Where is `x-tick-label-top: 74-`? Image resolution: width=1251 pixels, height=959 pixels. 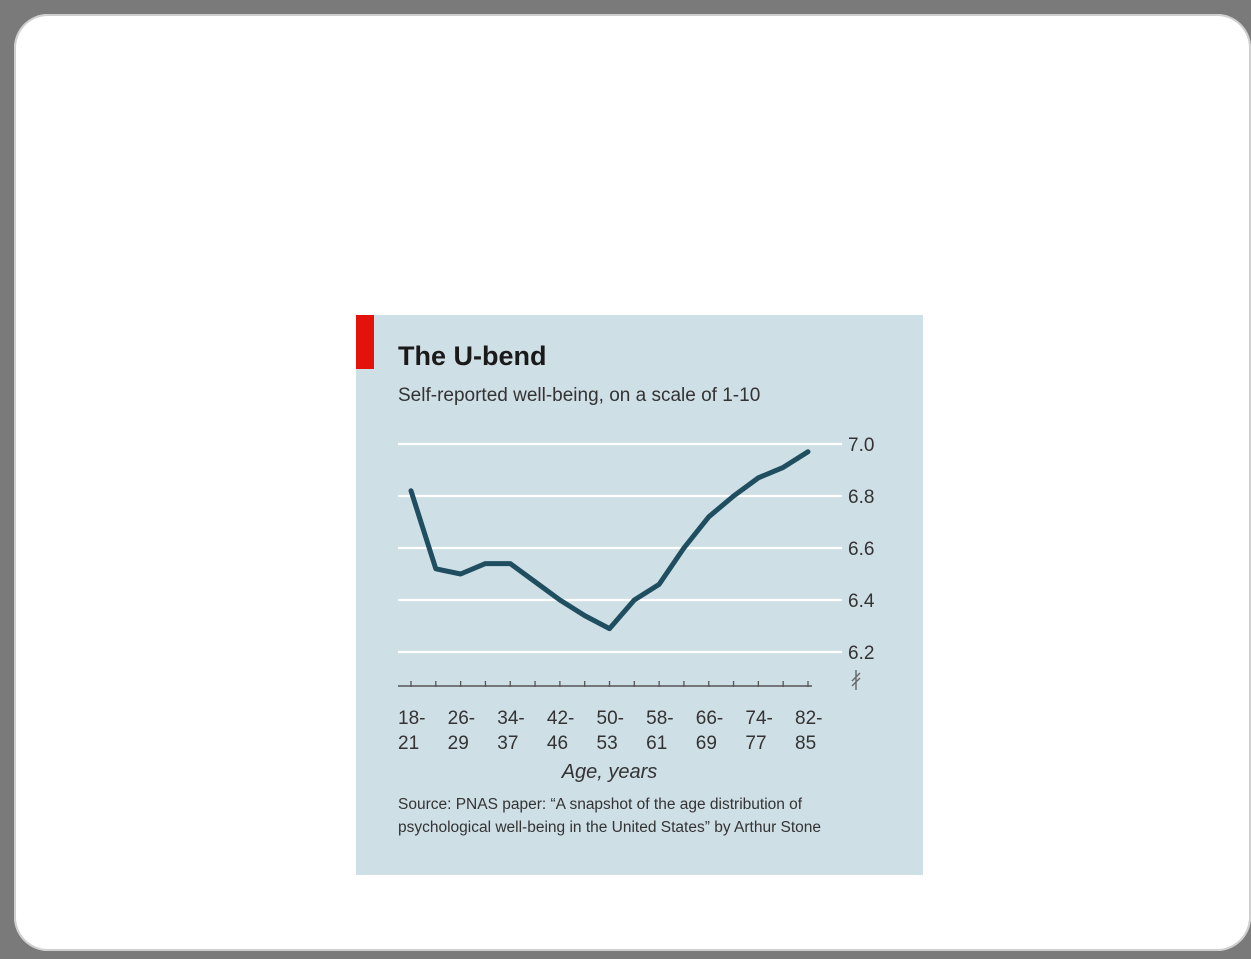 x-tick-label-top: 74- is located at coordinates (758, 718).